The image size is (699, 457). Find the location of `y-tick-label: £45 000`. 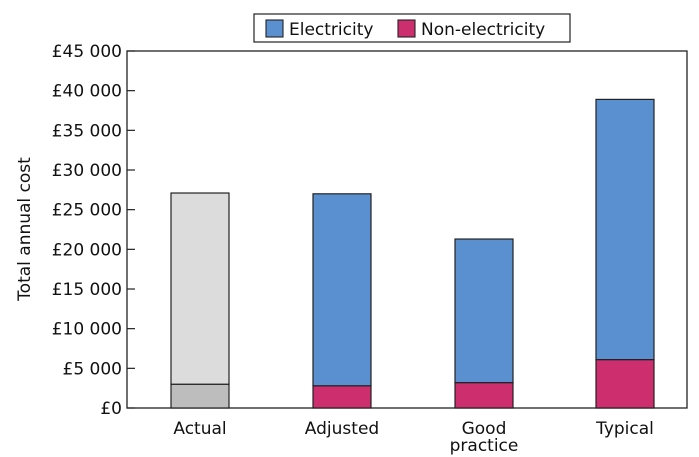

y-tick-label: £45 000 is located at coordinates (87, 52).